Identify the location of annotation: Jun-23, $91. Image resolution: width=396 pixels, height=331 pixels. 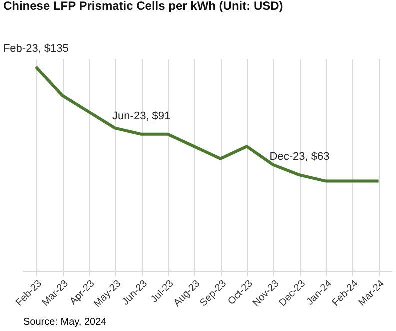
(141, 116).